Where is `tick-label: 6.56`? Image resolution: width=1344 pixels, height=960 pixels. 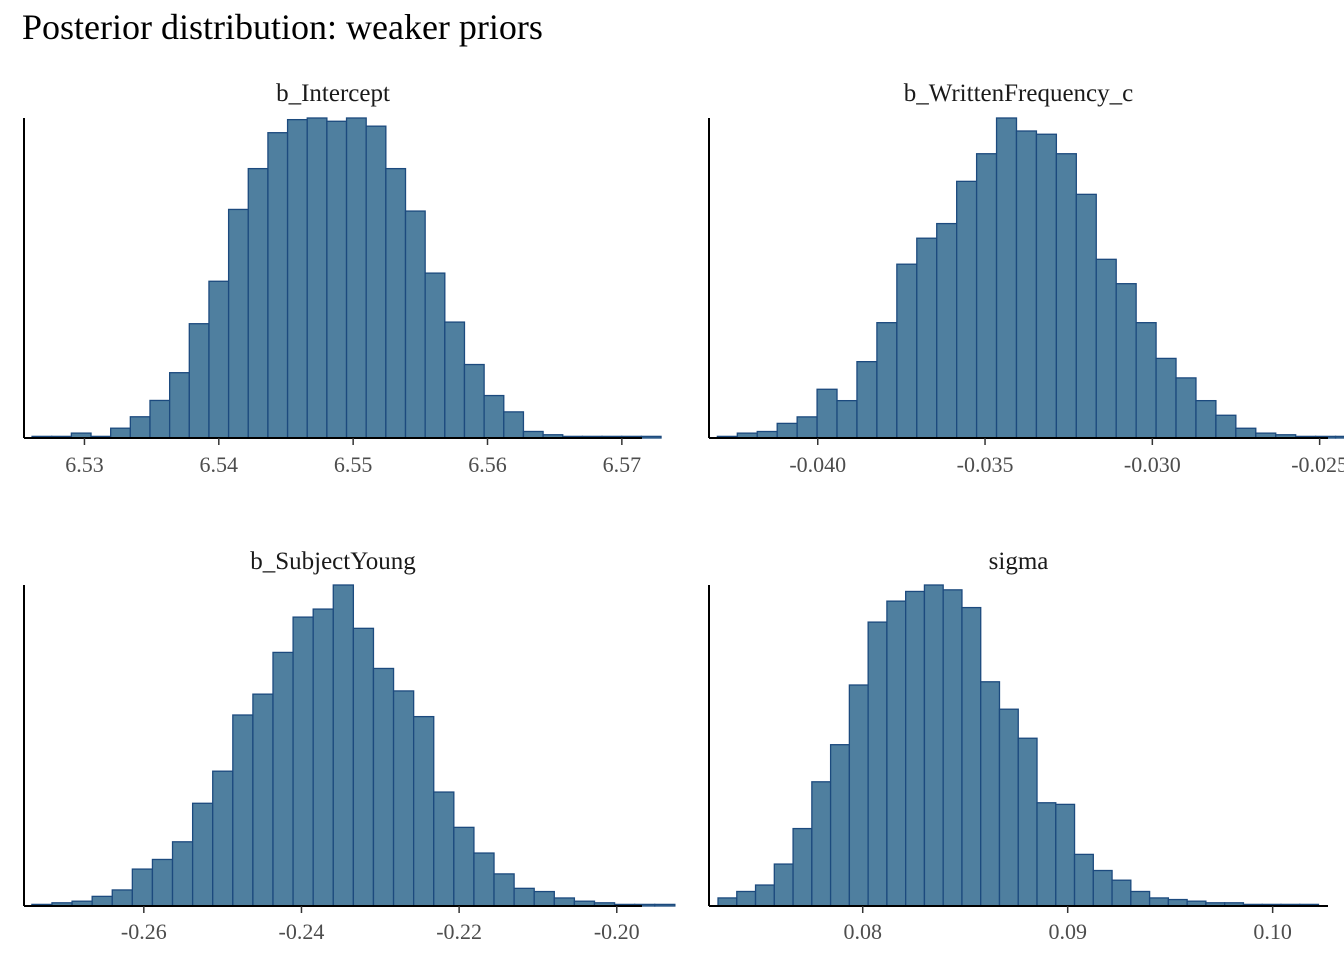 tick-label: 6.56 is located at coordinates (487, 464).